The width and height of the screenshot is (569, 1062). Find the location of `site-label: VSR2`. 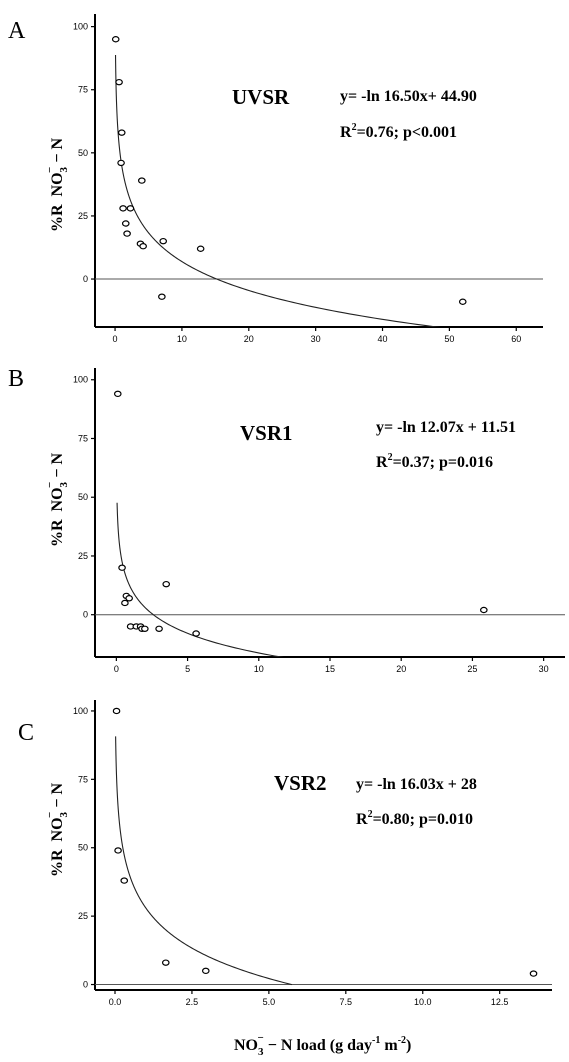

site-label: VSR2 is located at coordinates (300, 783).